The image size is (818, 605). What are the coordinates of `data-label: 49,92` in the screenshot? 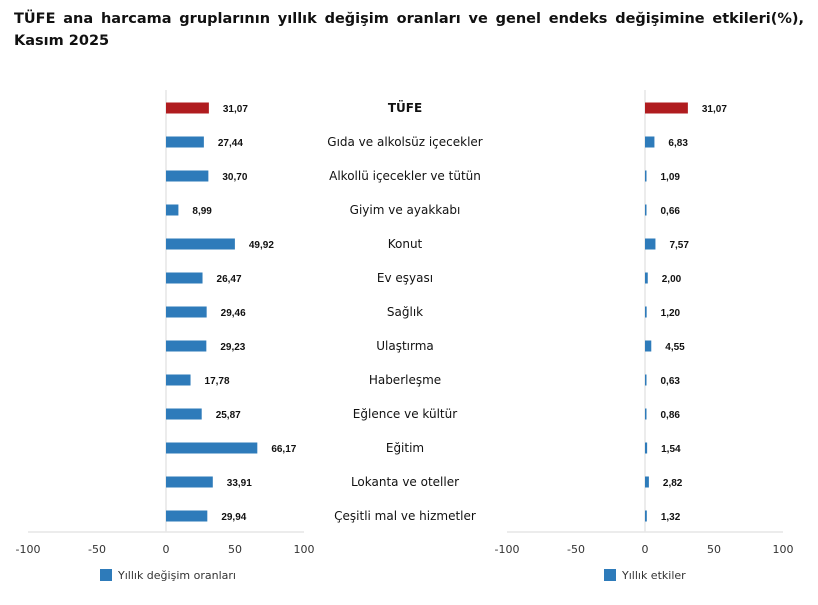 It's located at (261, 245).